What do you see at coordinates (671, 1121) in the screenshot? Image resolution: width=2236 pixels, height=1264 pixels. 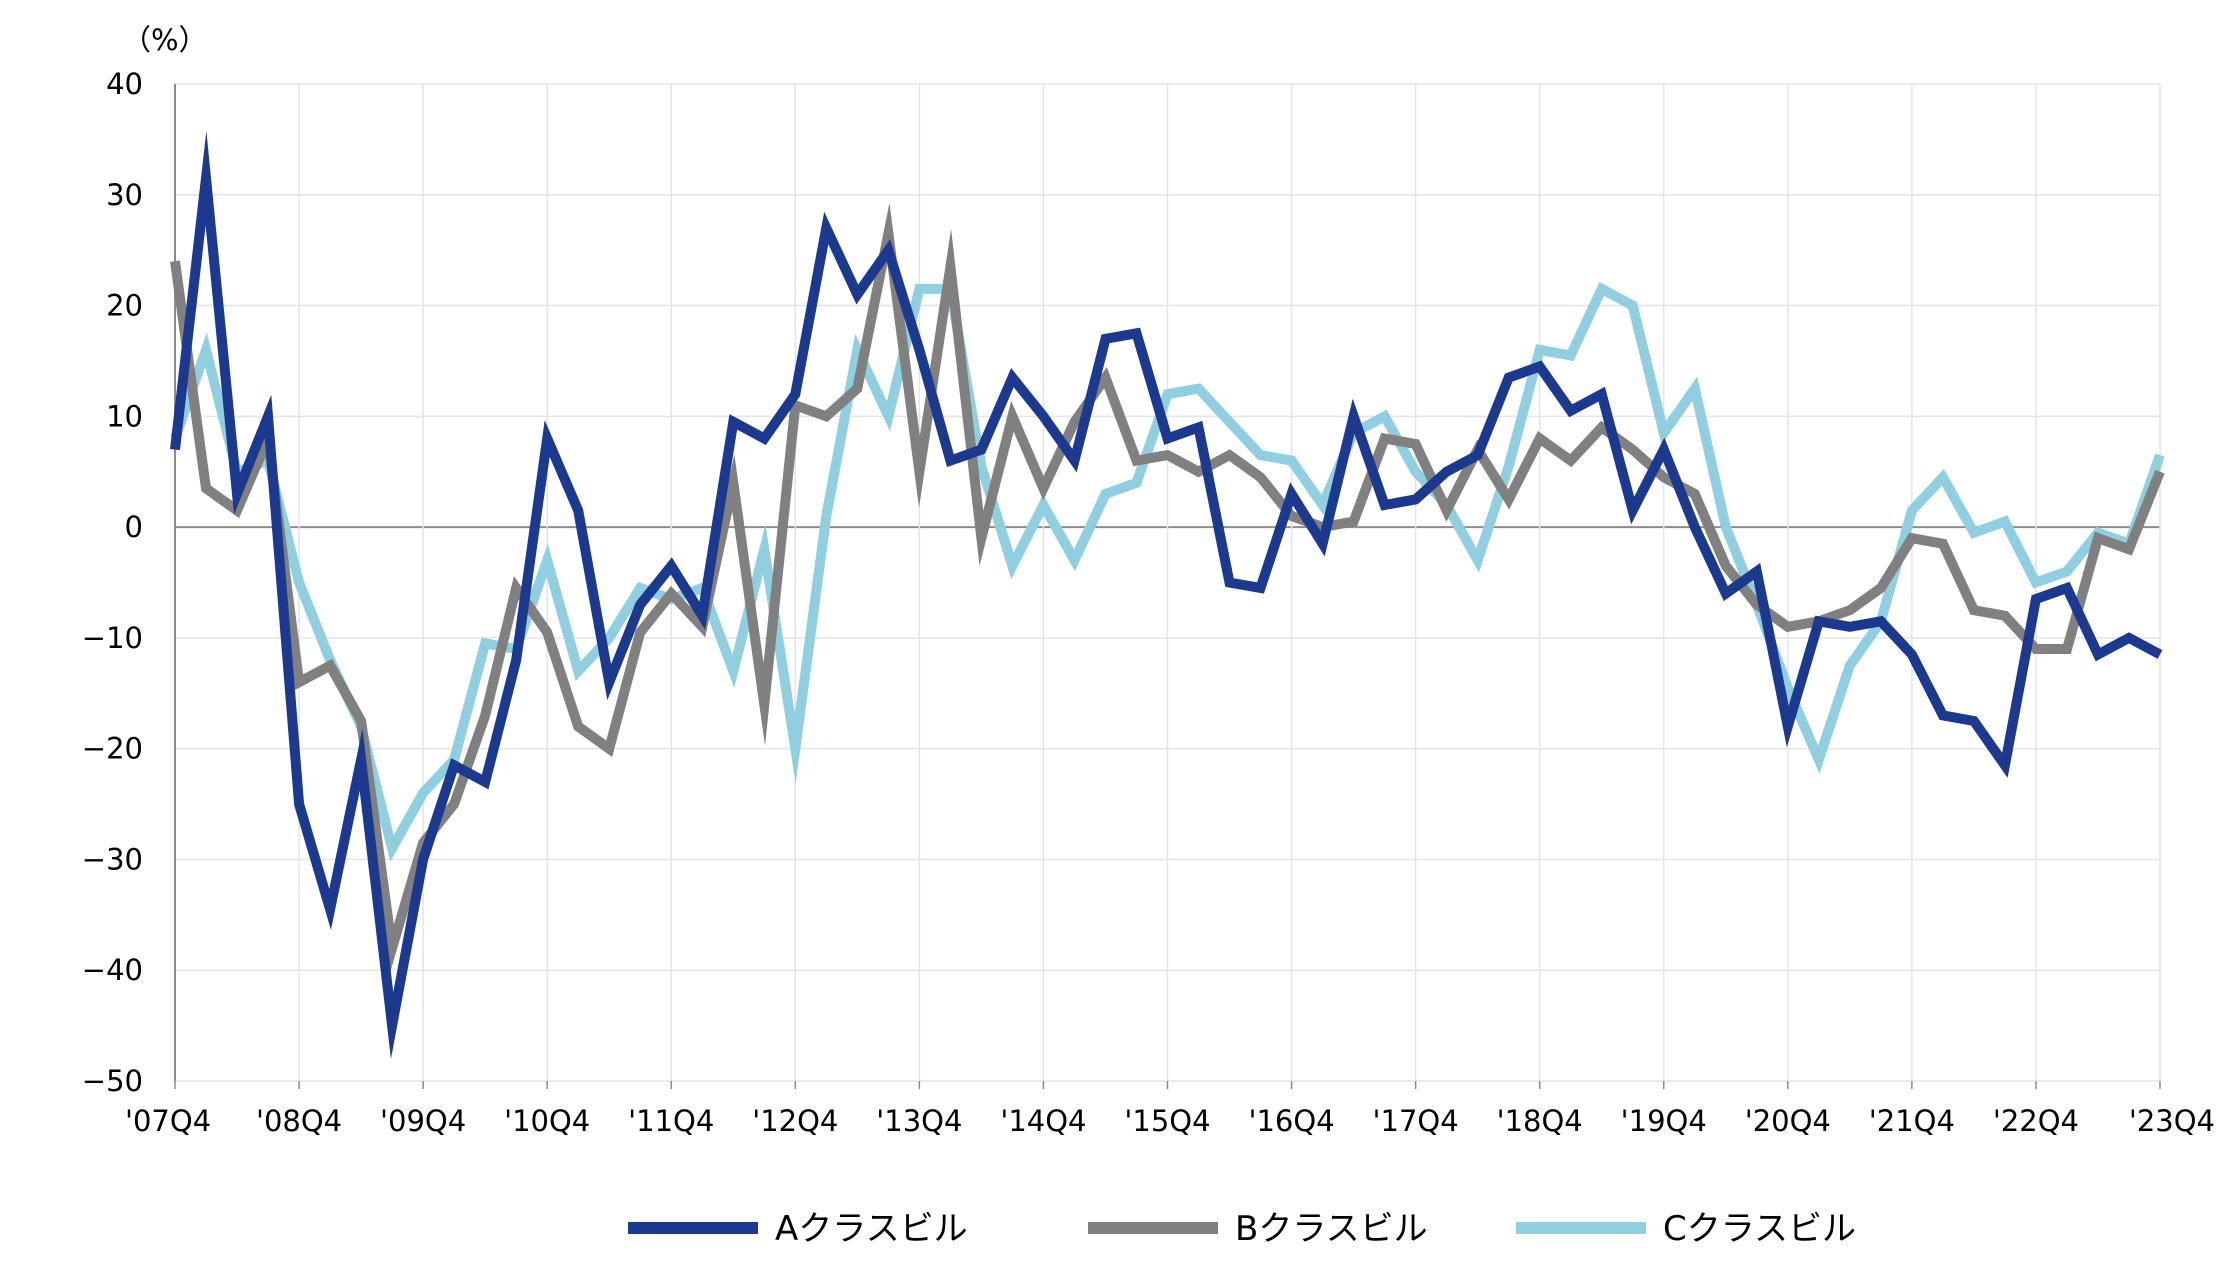 I see `x-tick-label: '11Q4` at bounding box center [671, 1121].